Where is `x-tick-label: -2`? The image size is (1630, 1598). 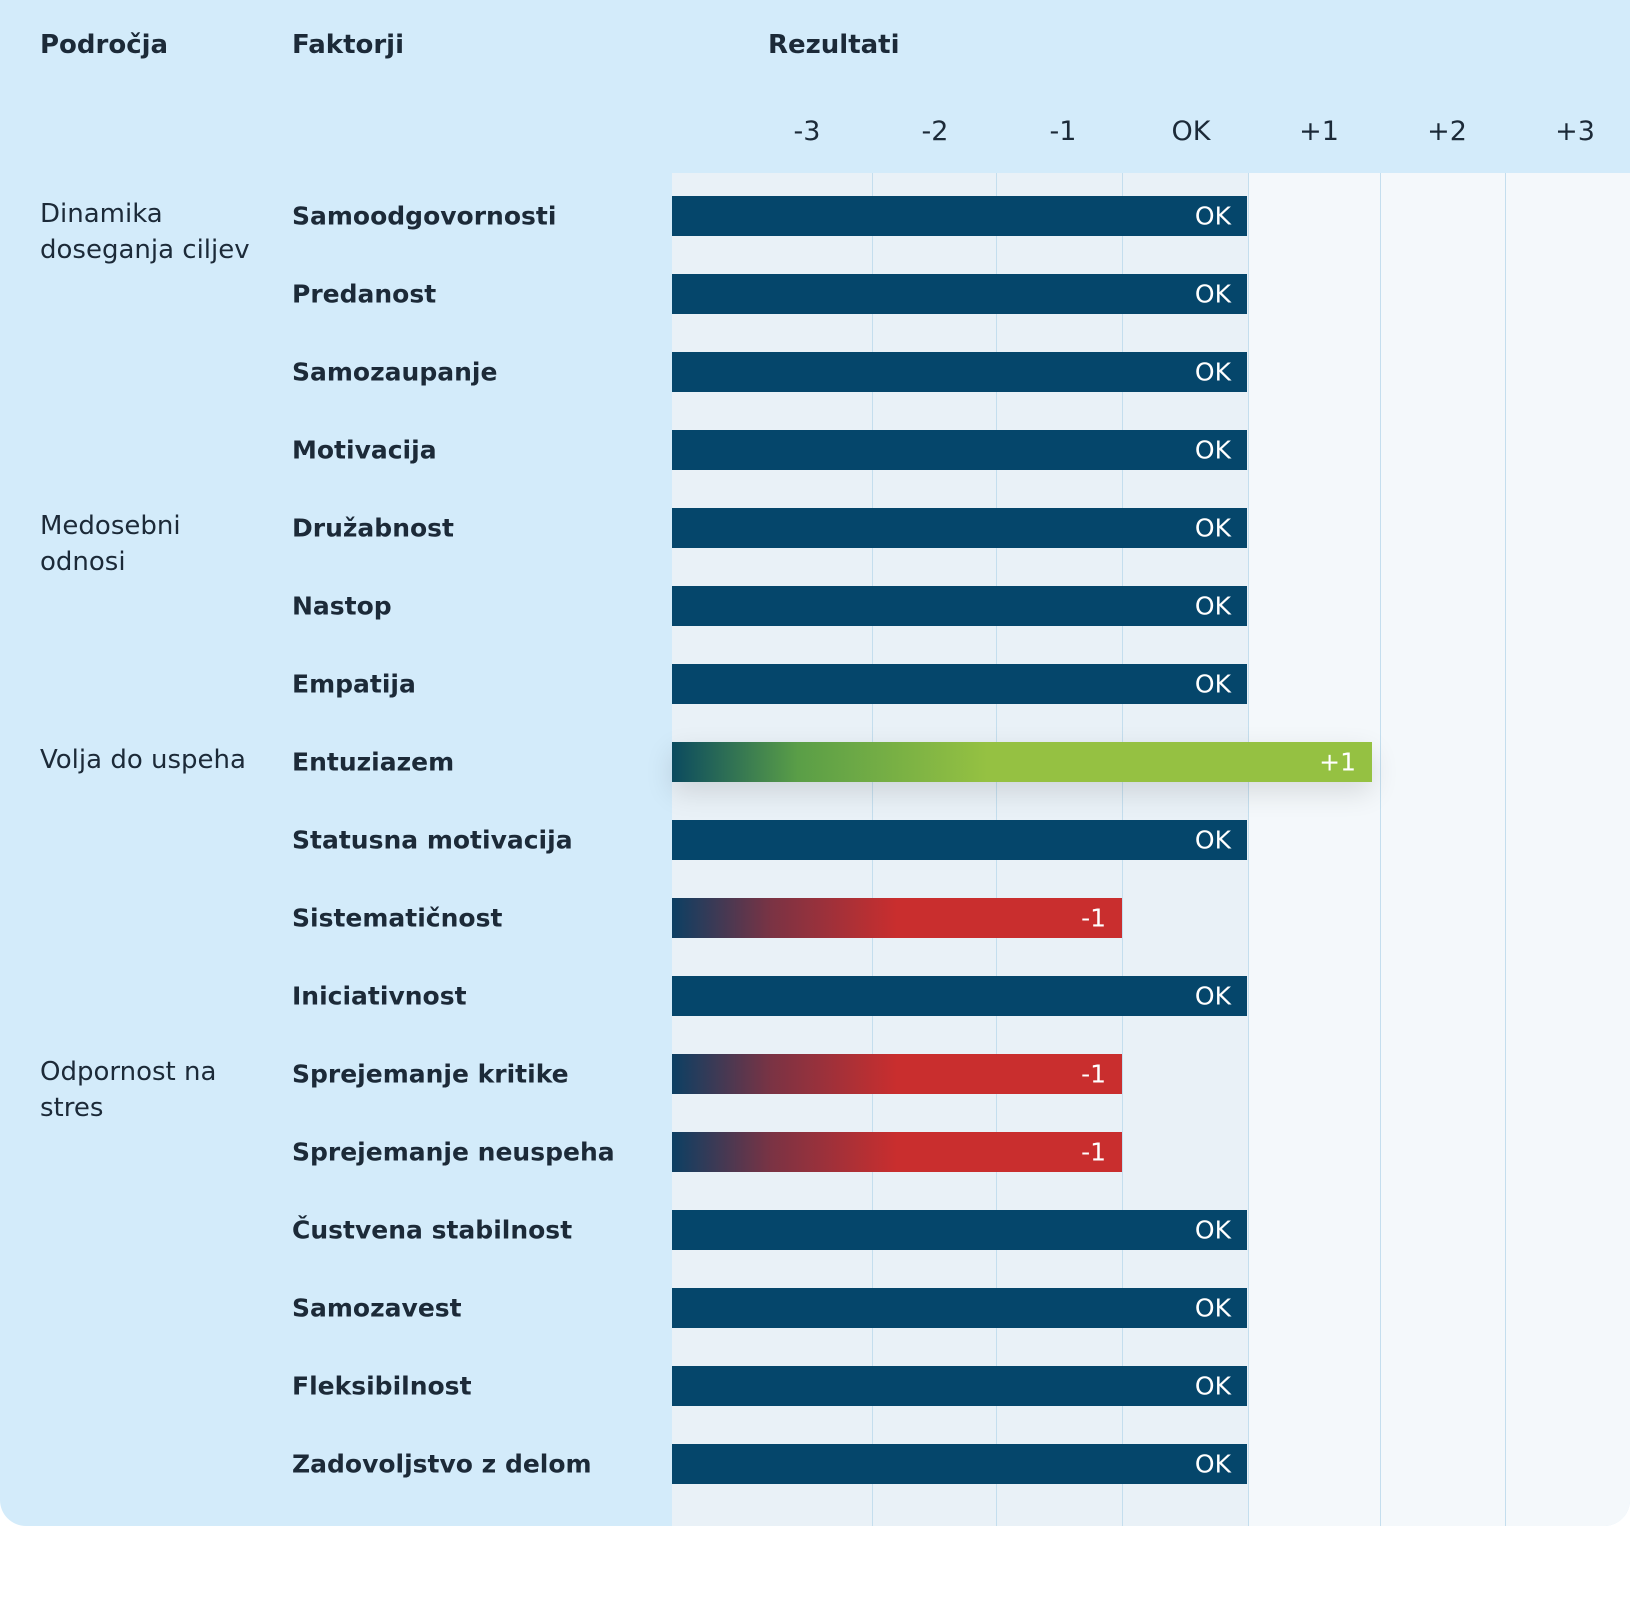 x-tick-label: -2 is located at coordinates (935, 131).